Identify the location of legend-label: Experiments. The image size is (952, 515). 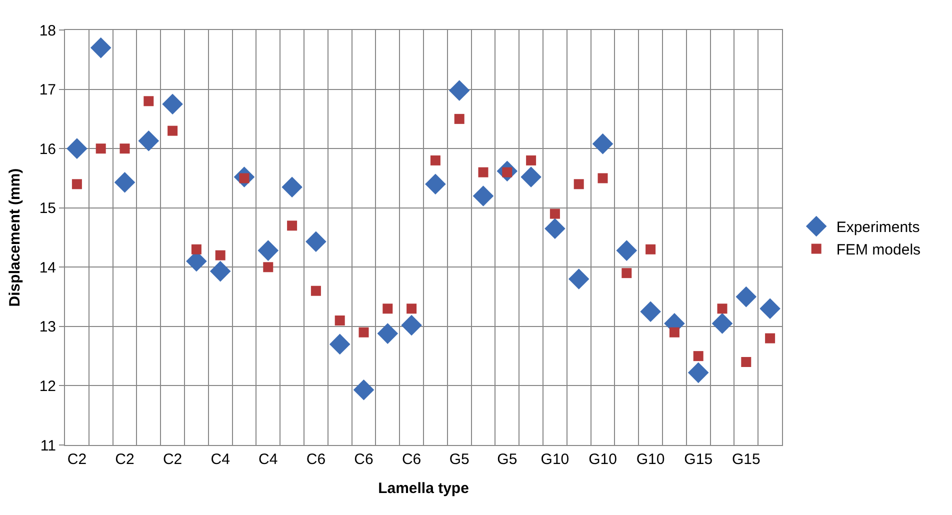
(878, 227).